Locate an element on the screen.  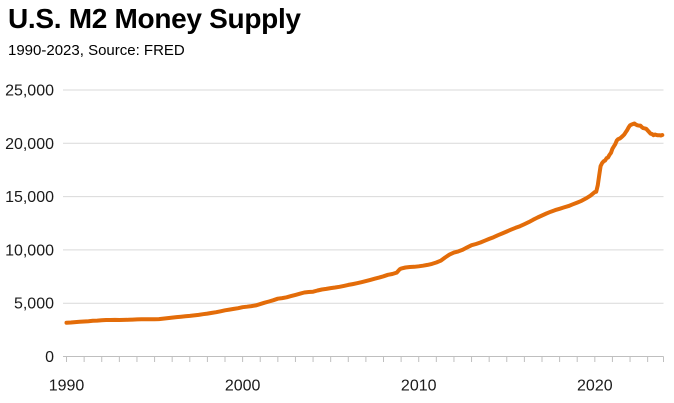
y-axis-tick-label: 5,000 is located at coordinates (34, 304).